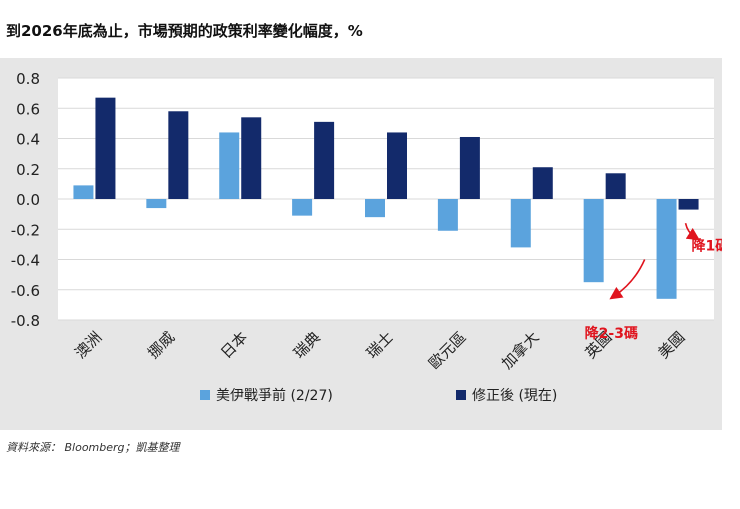  What do you see at coordinates (28, 200) in the screenshot?
I see `y-tick-label: 0.0` at bounding box center [28, 200].